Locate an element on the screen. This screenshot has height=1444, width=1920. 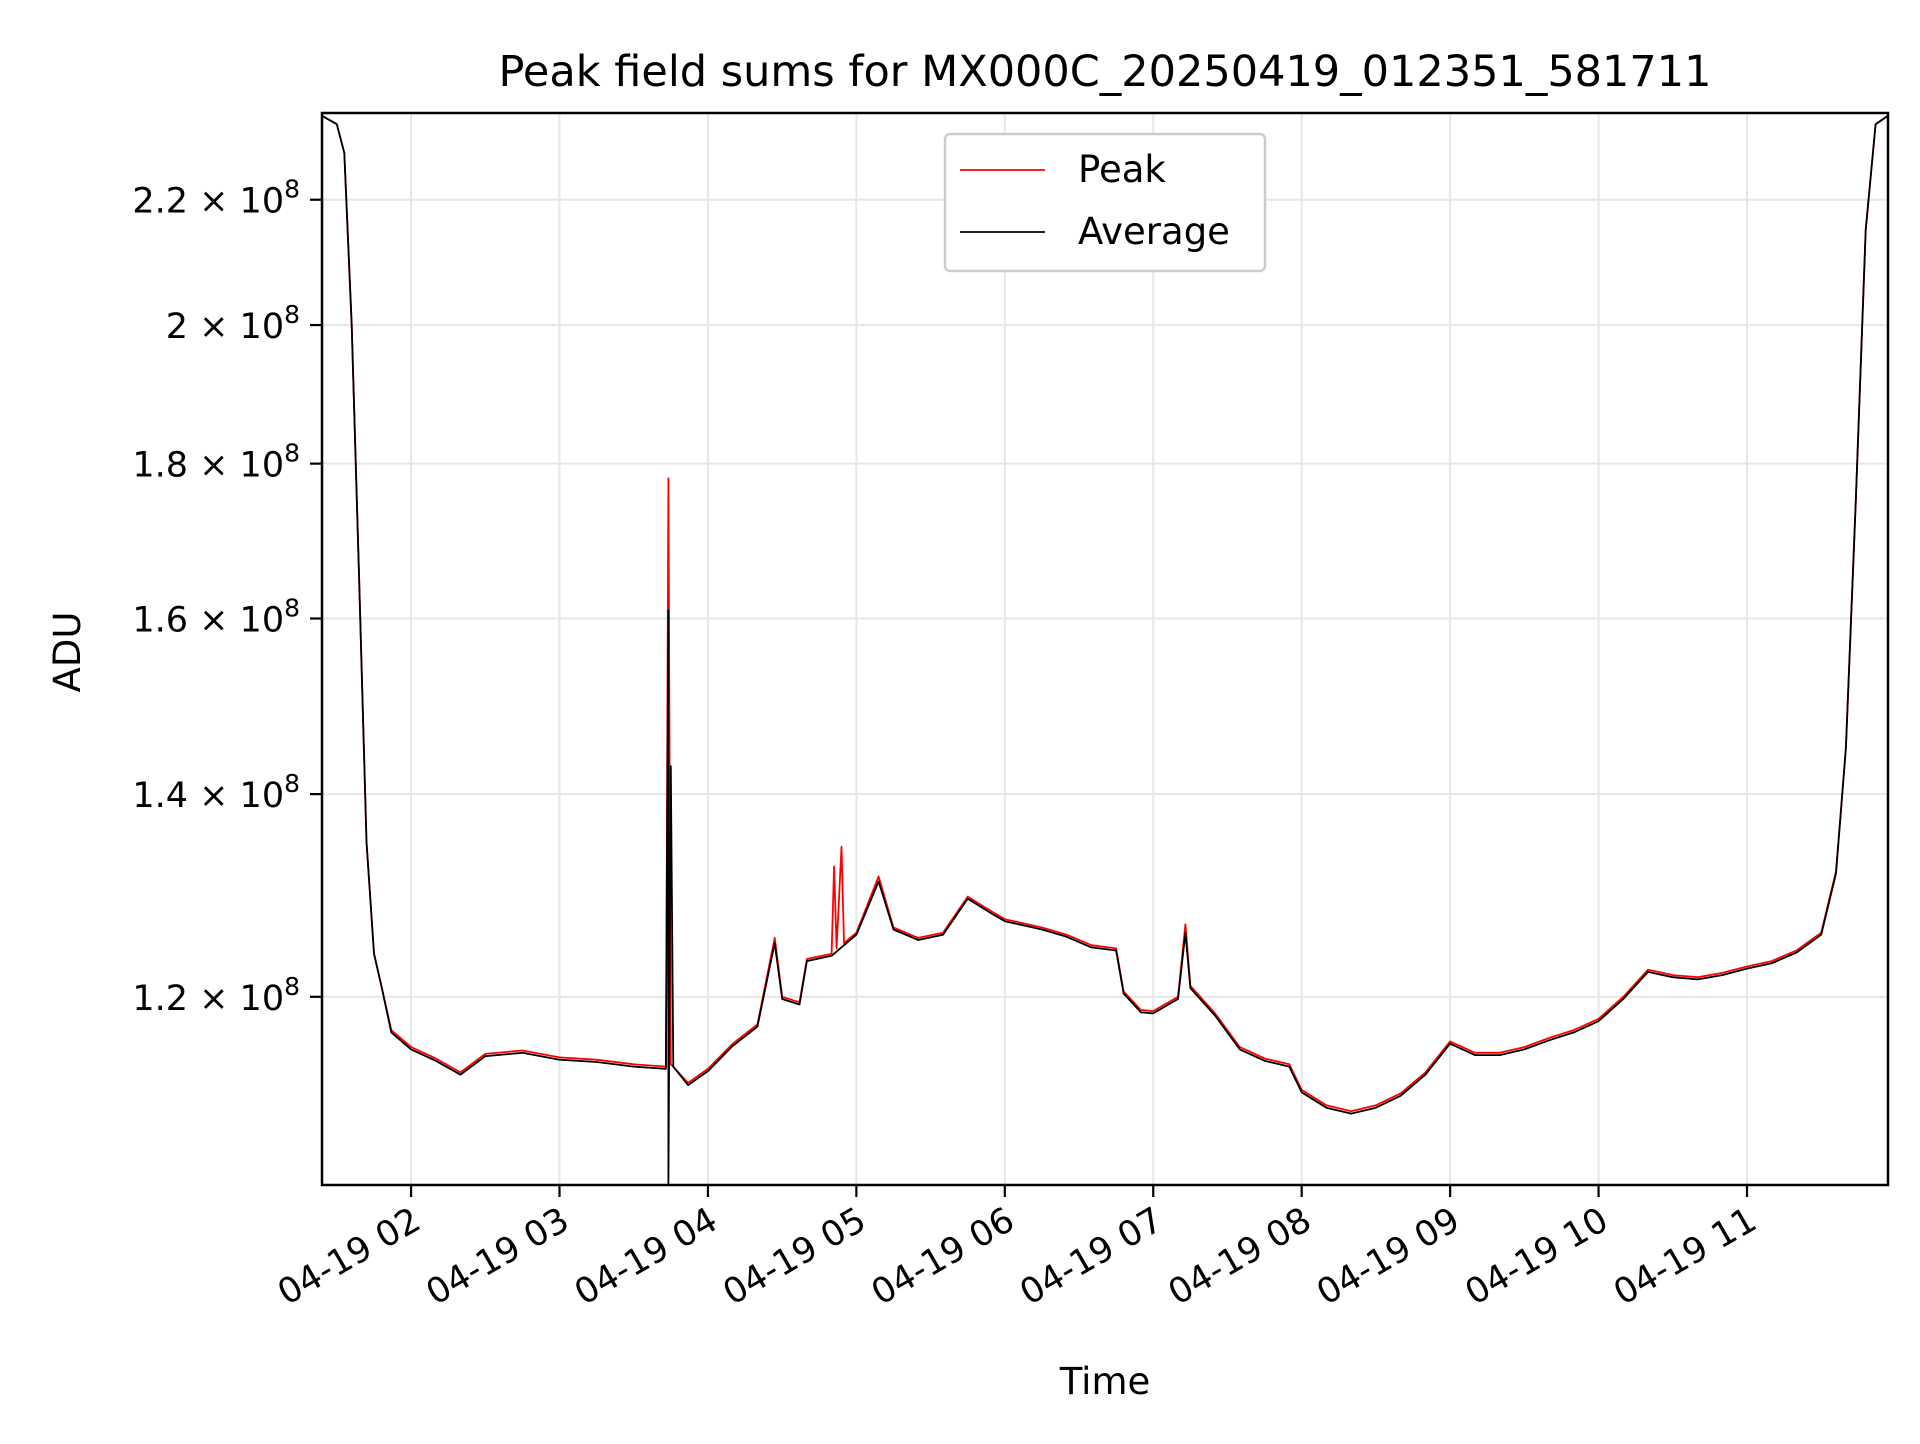
x-axis-label: Time is located at coordinates (1105, 1381).